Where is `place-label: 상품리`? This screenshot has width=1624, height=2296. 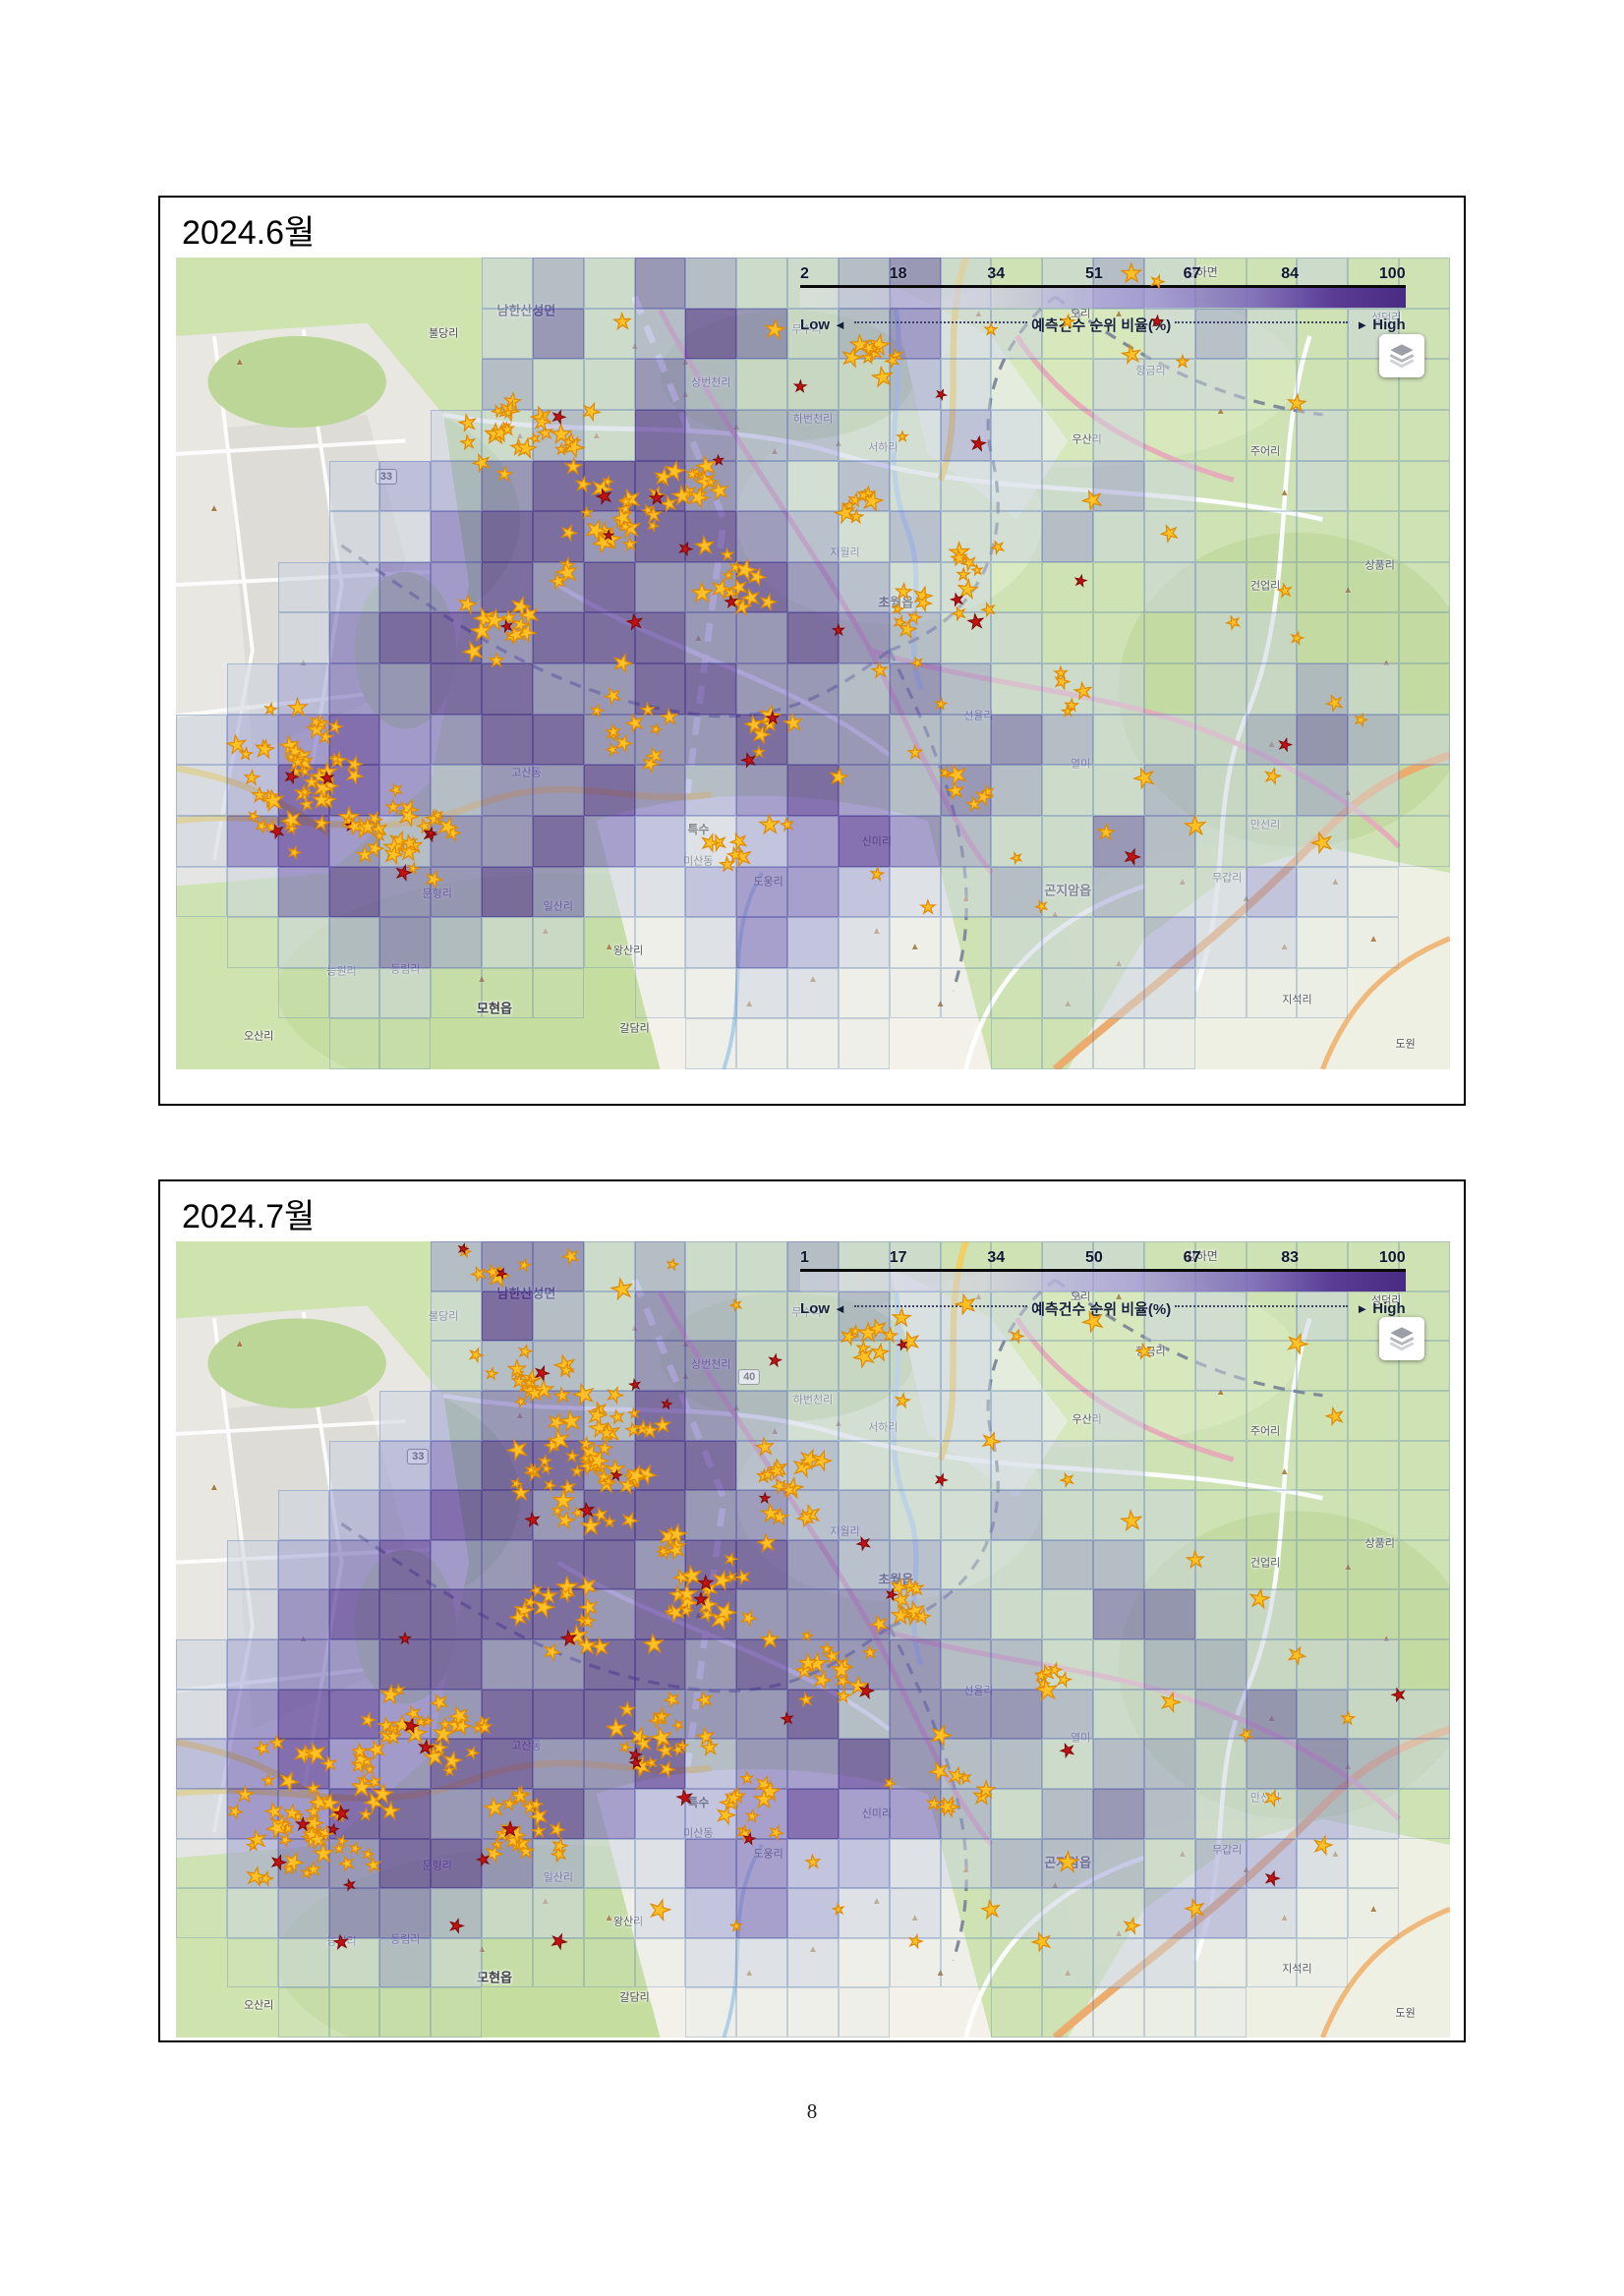 place-label: 상품리 is located at coordinates (1379, 566).